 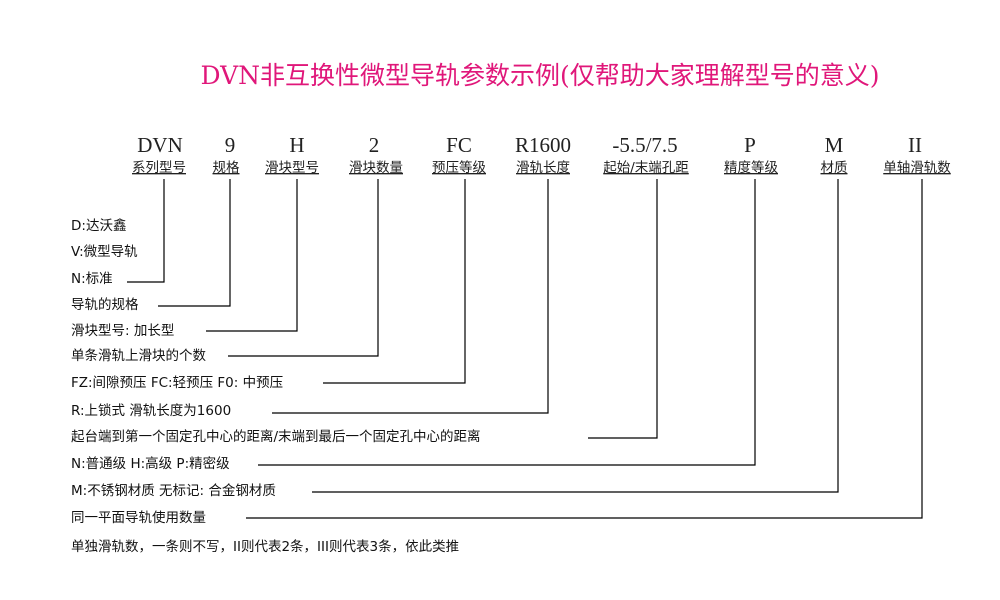 I want to click on label-size: 规格, so click(x=226, y=168).